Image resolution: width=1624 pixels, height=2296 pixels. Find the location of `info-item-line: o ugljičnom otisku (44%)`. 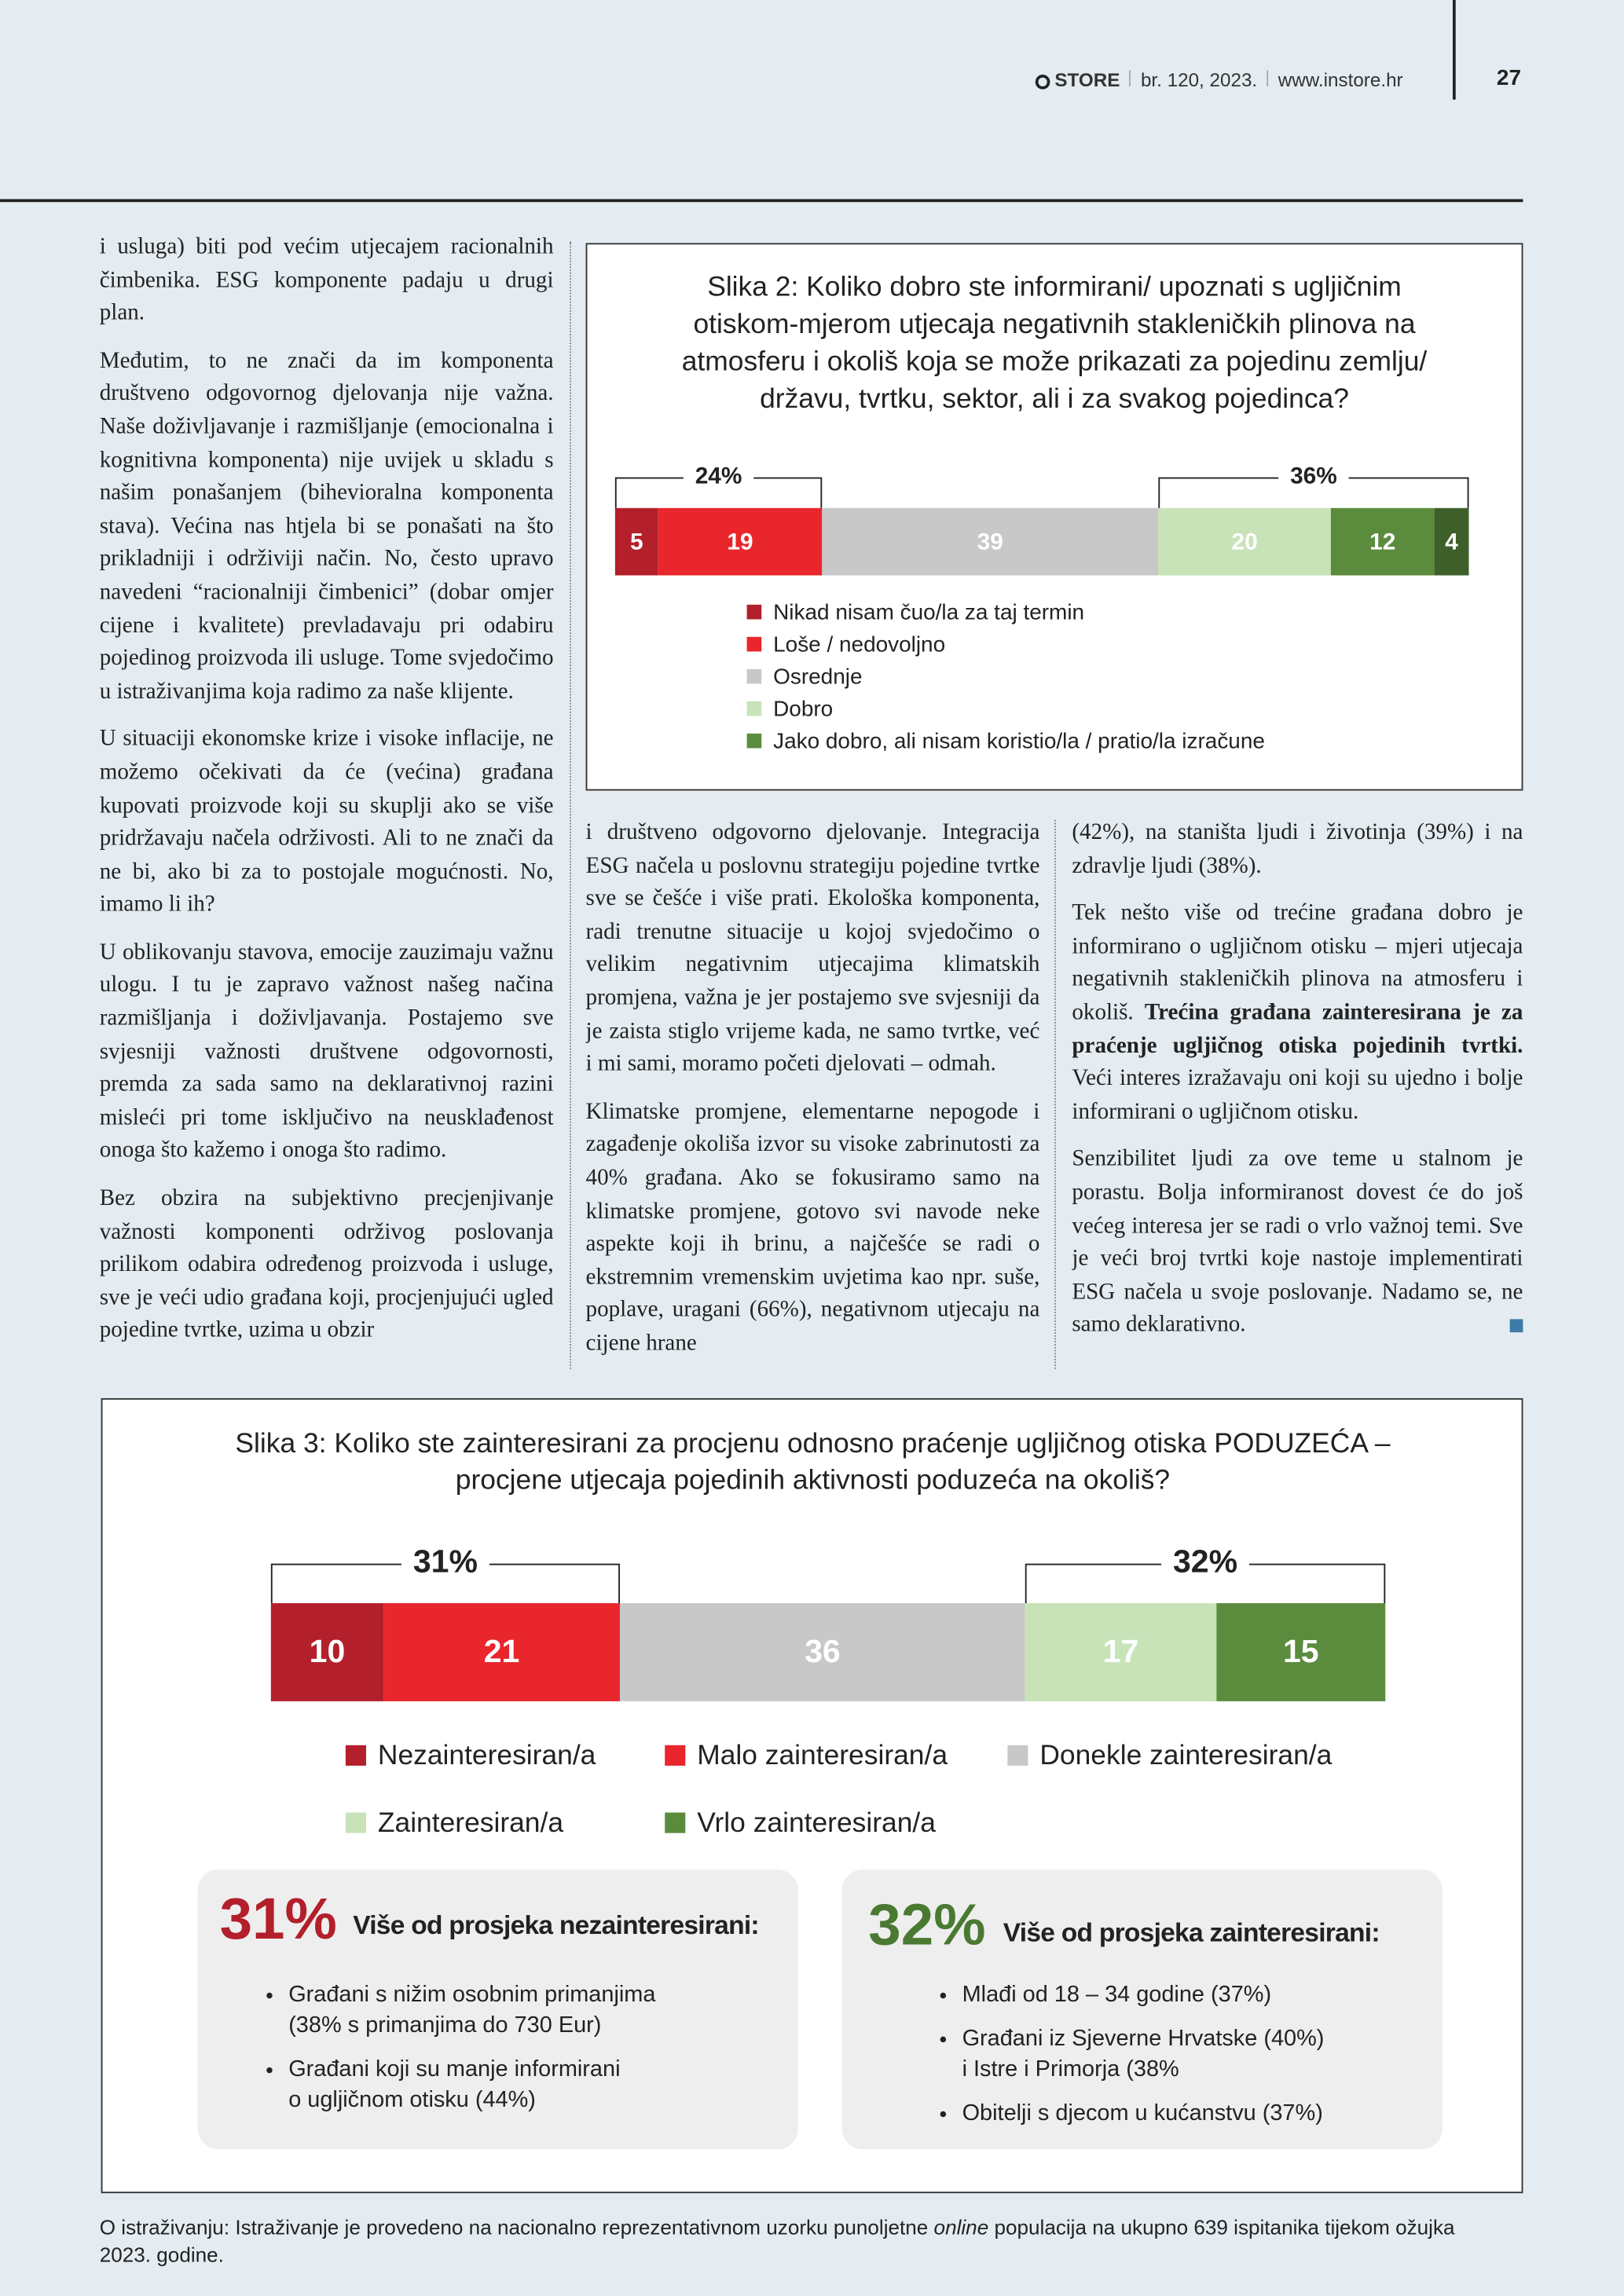

info-item-line: o ugljičnom otisku (44%) is located at coordinates (412, 2100).